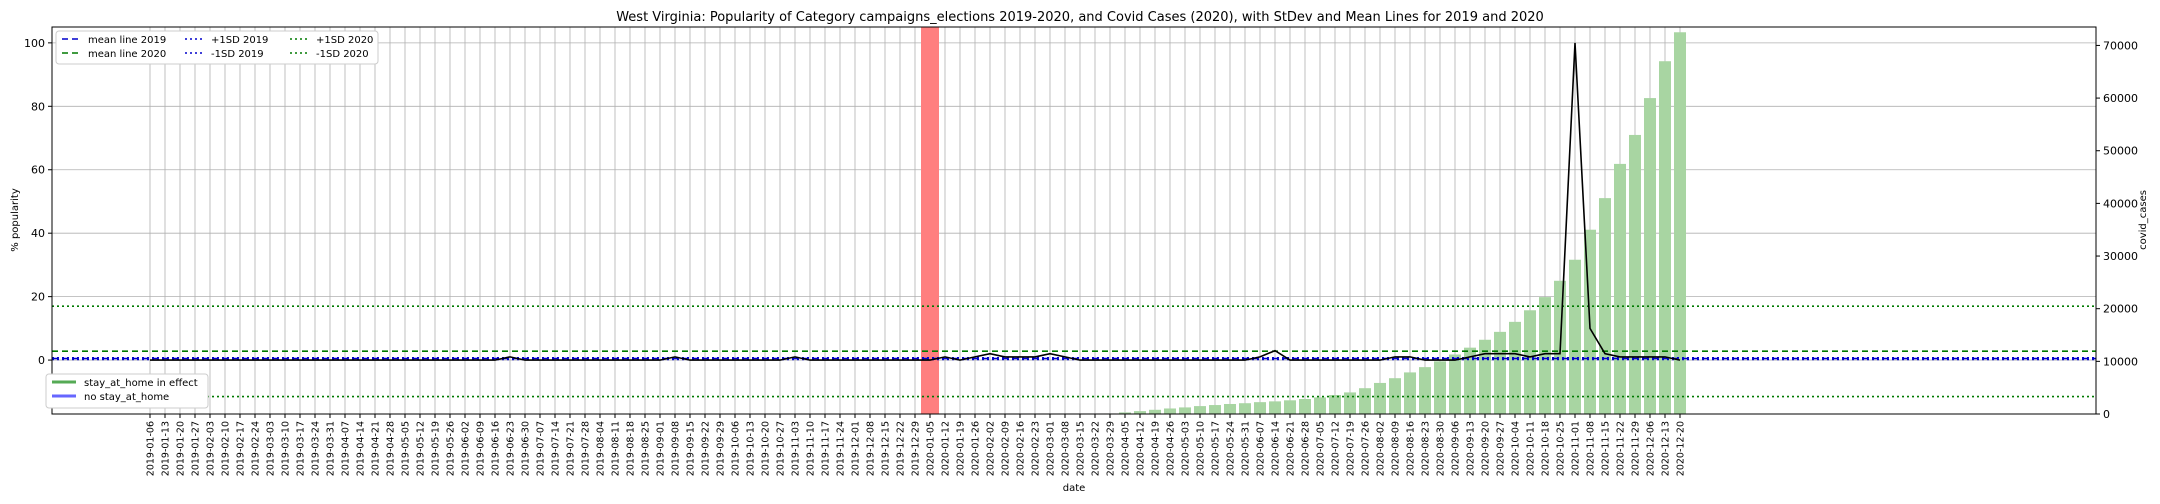 The width and height of the screenshot is (2160, 504). Describe the element at coordinates (301, 448) in the screenshot. I see `x-tick-label: 2019-03-17` at that location.